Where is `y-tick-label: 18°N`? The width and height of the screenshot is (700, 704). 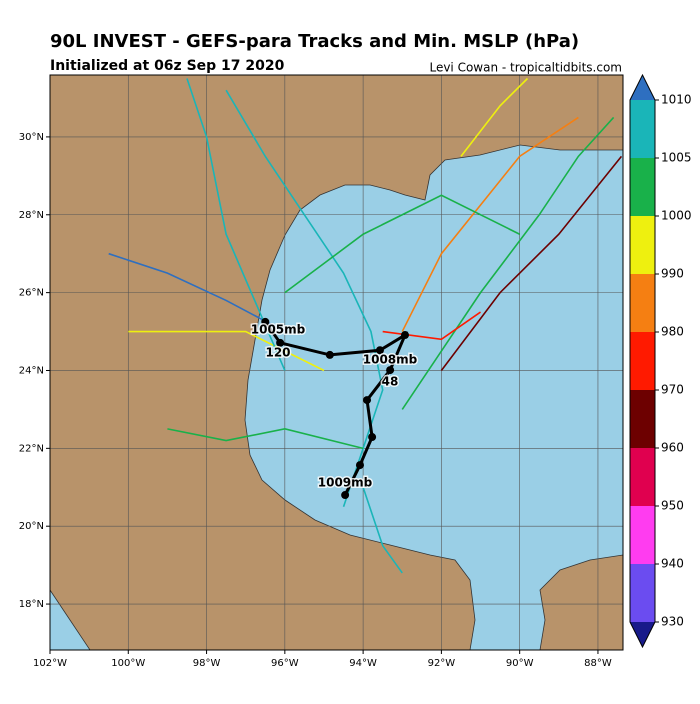
y-tick-label: 18°N is located at coordinates (31, 604).